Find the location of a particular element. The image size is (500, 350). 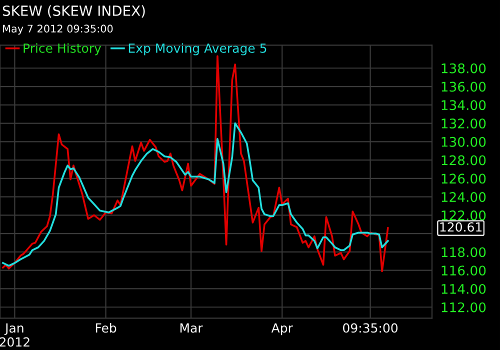

text: 120.61 is located at coordinates (461, 227).